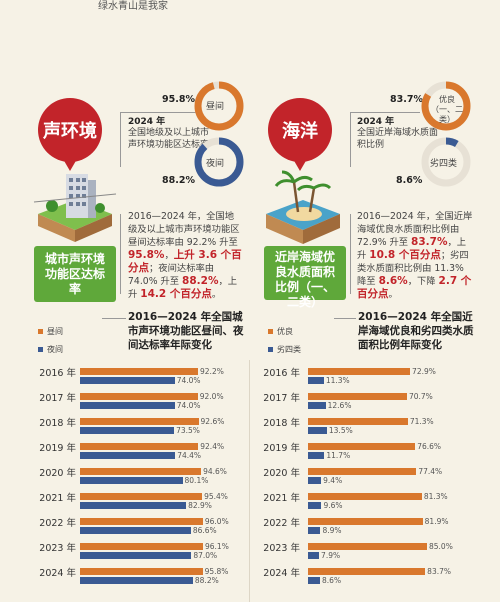 The width and height of the screenshot is (500, 602). Describe the element at coordinates (289, 349) in the screenshot. I see `legend-label: 劣四类` at that location.